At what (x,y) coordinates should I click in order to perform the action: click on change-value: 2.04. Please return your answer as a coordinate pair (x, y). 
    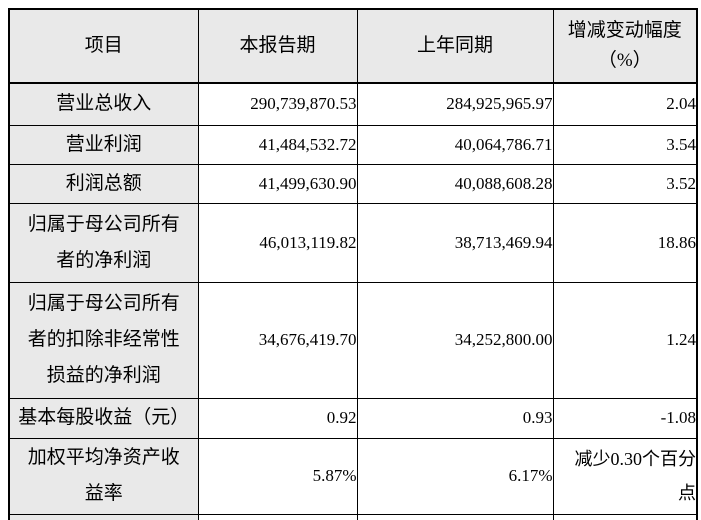
    Looking at the image, I should click on (625, 104).